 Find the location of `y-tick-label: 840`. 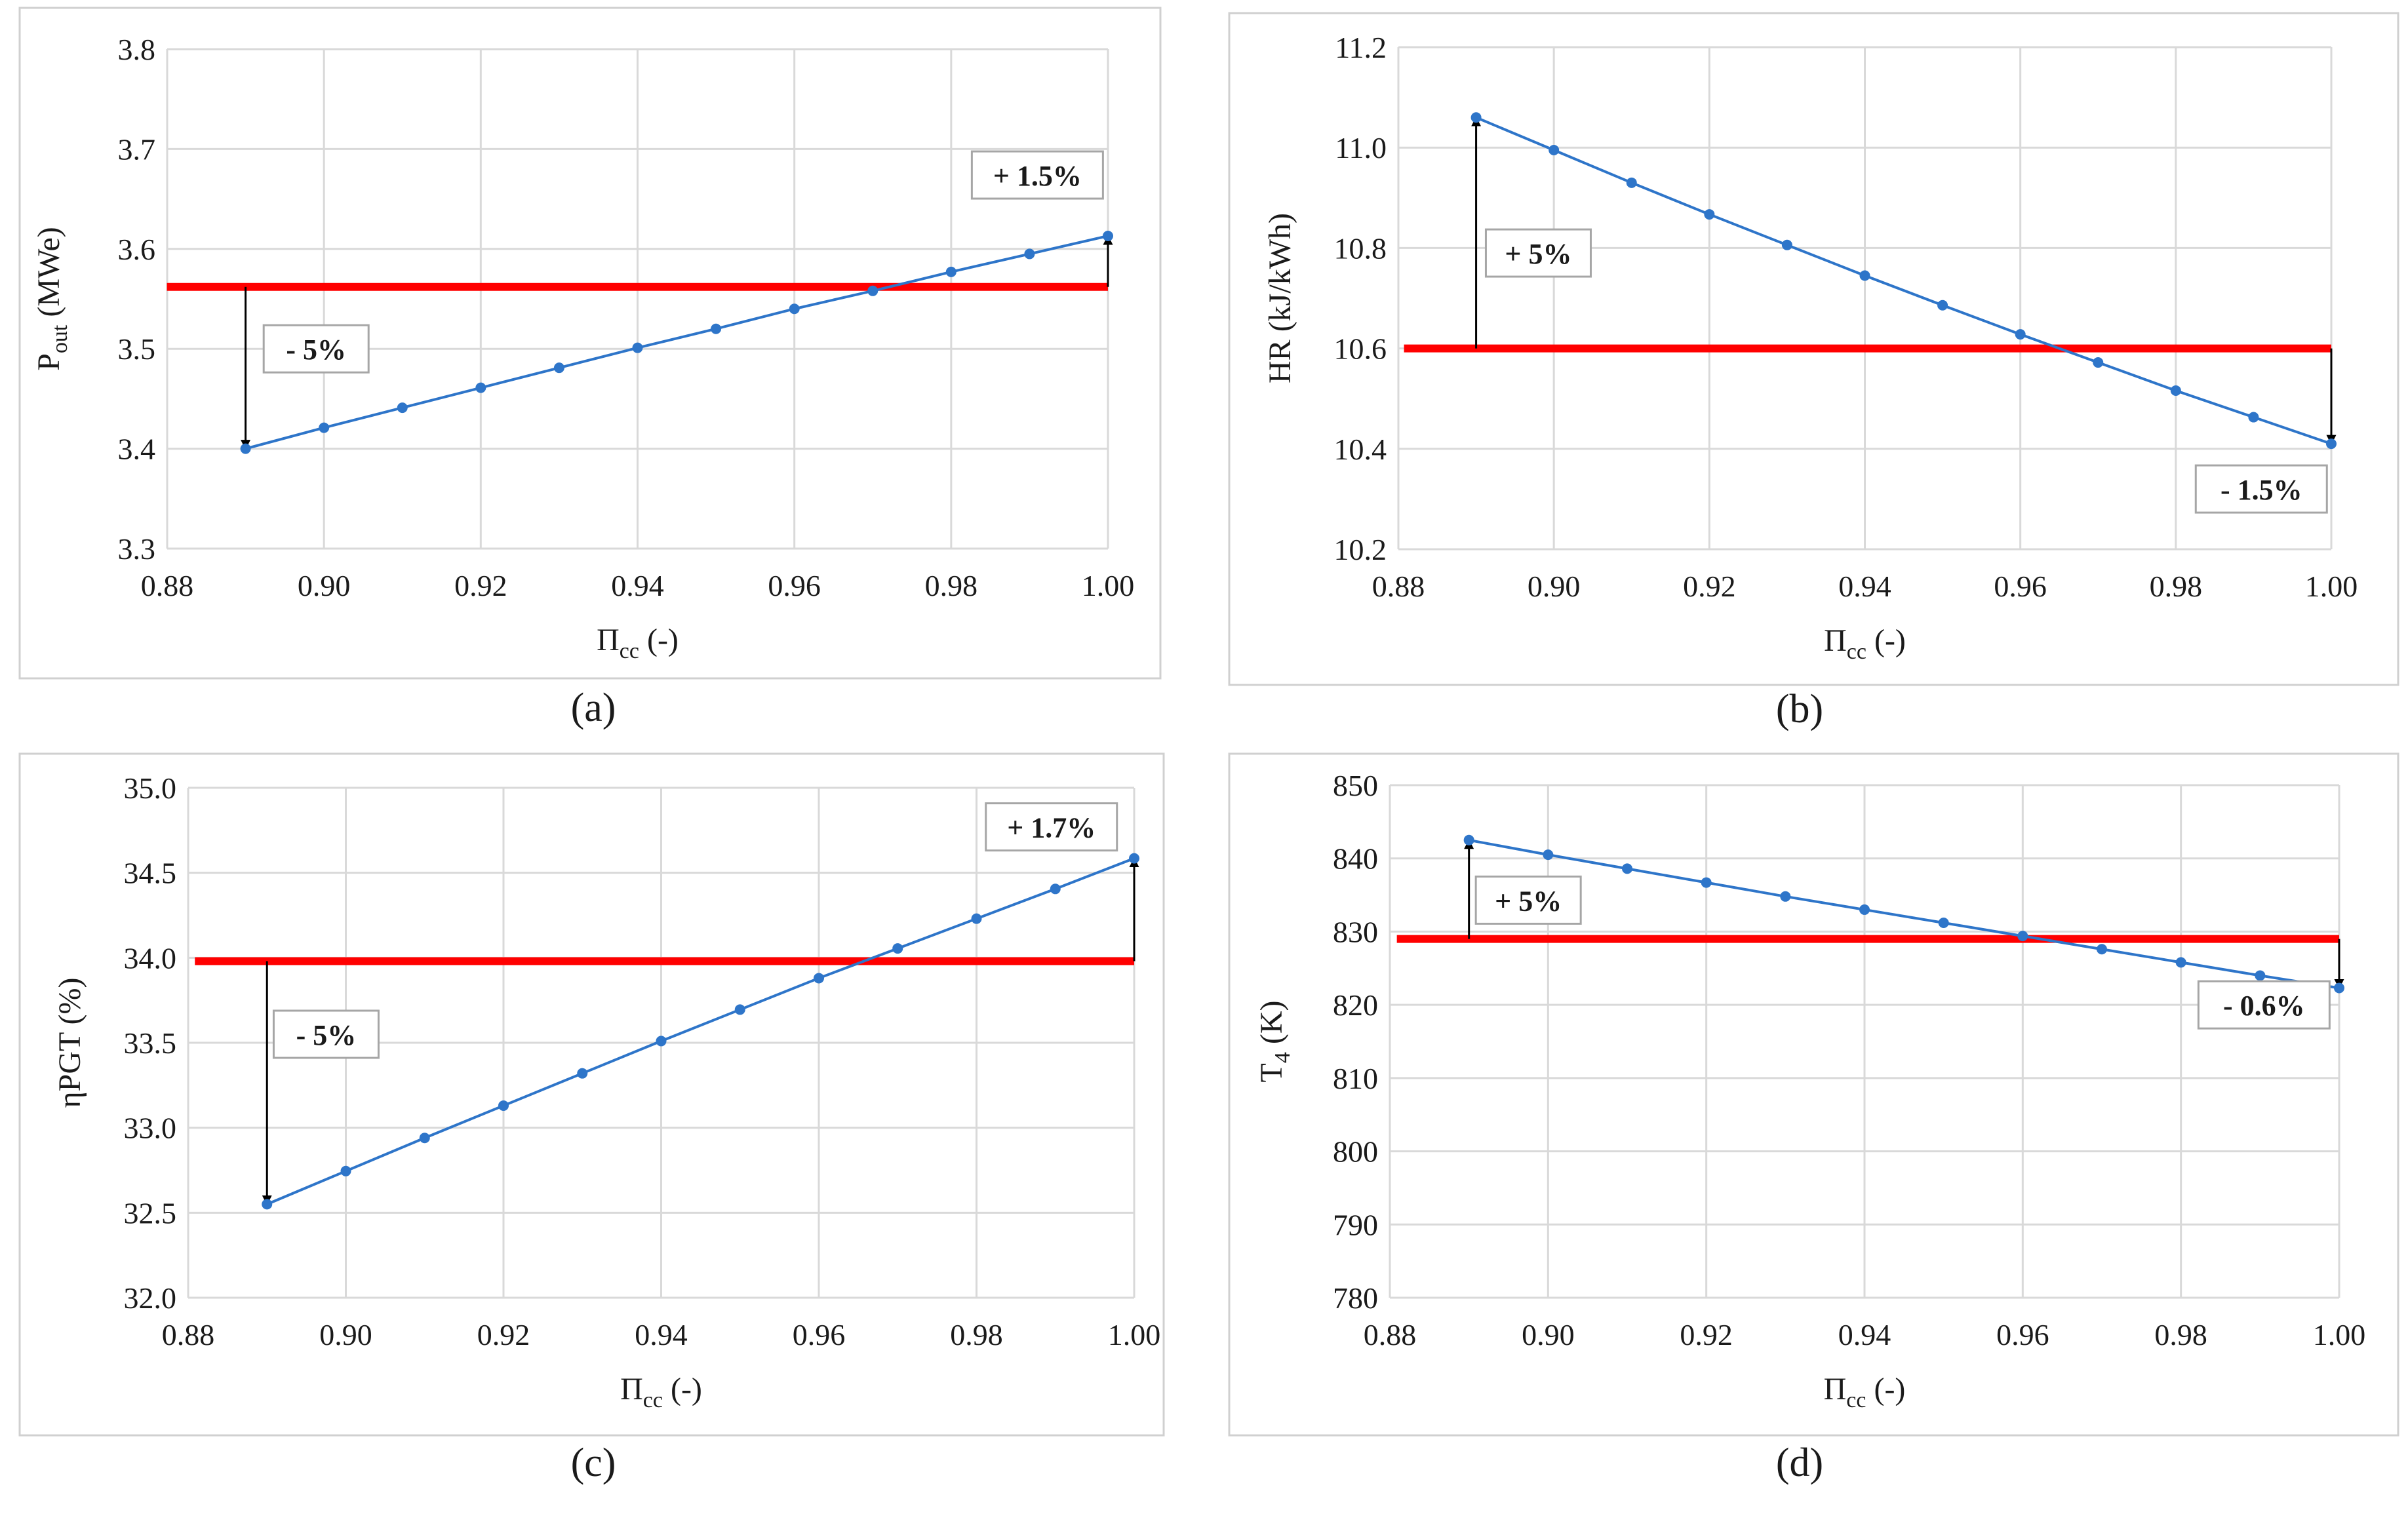

y-tick-label: 840 is located at coordinates (1355, 859).